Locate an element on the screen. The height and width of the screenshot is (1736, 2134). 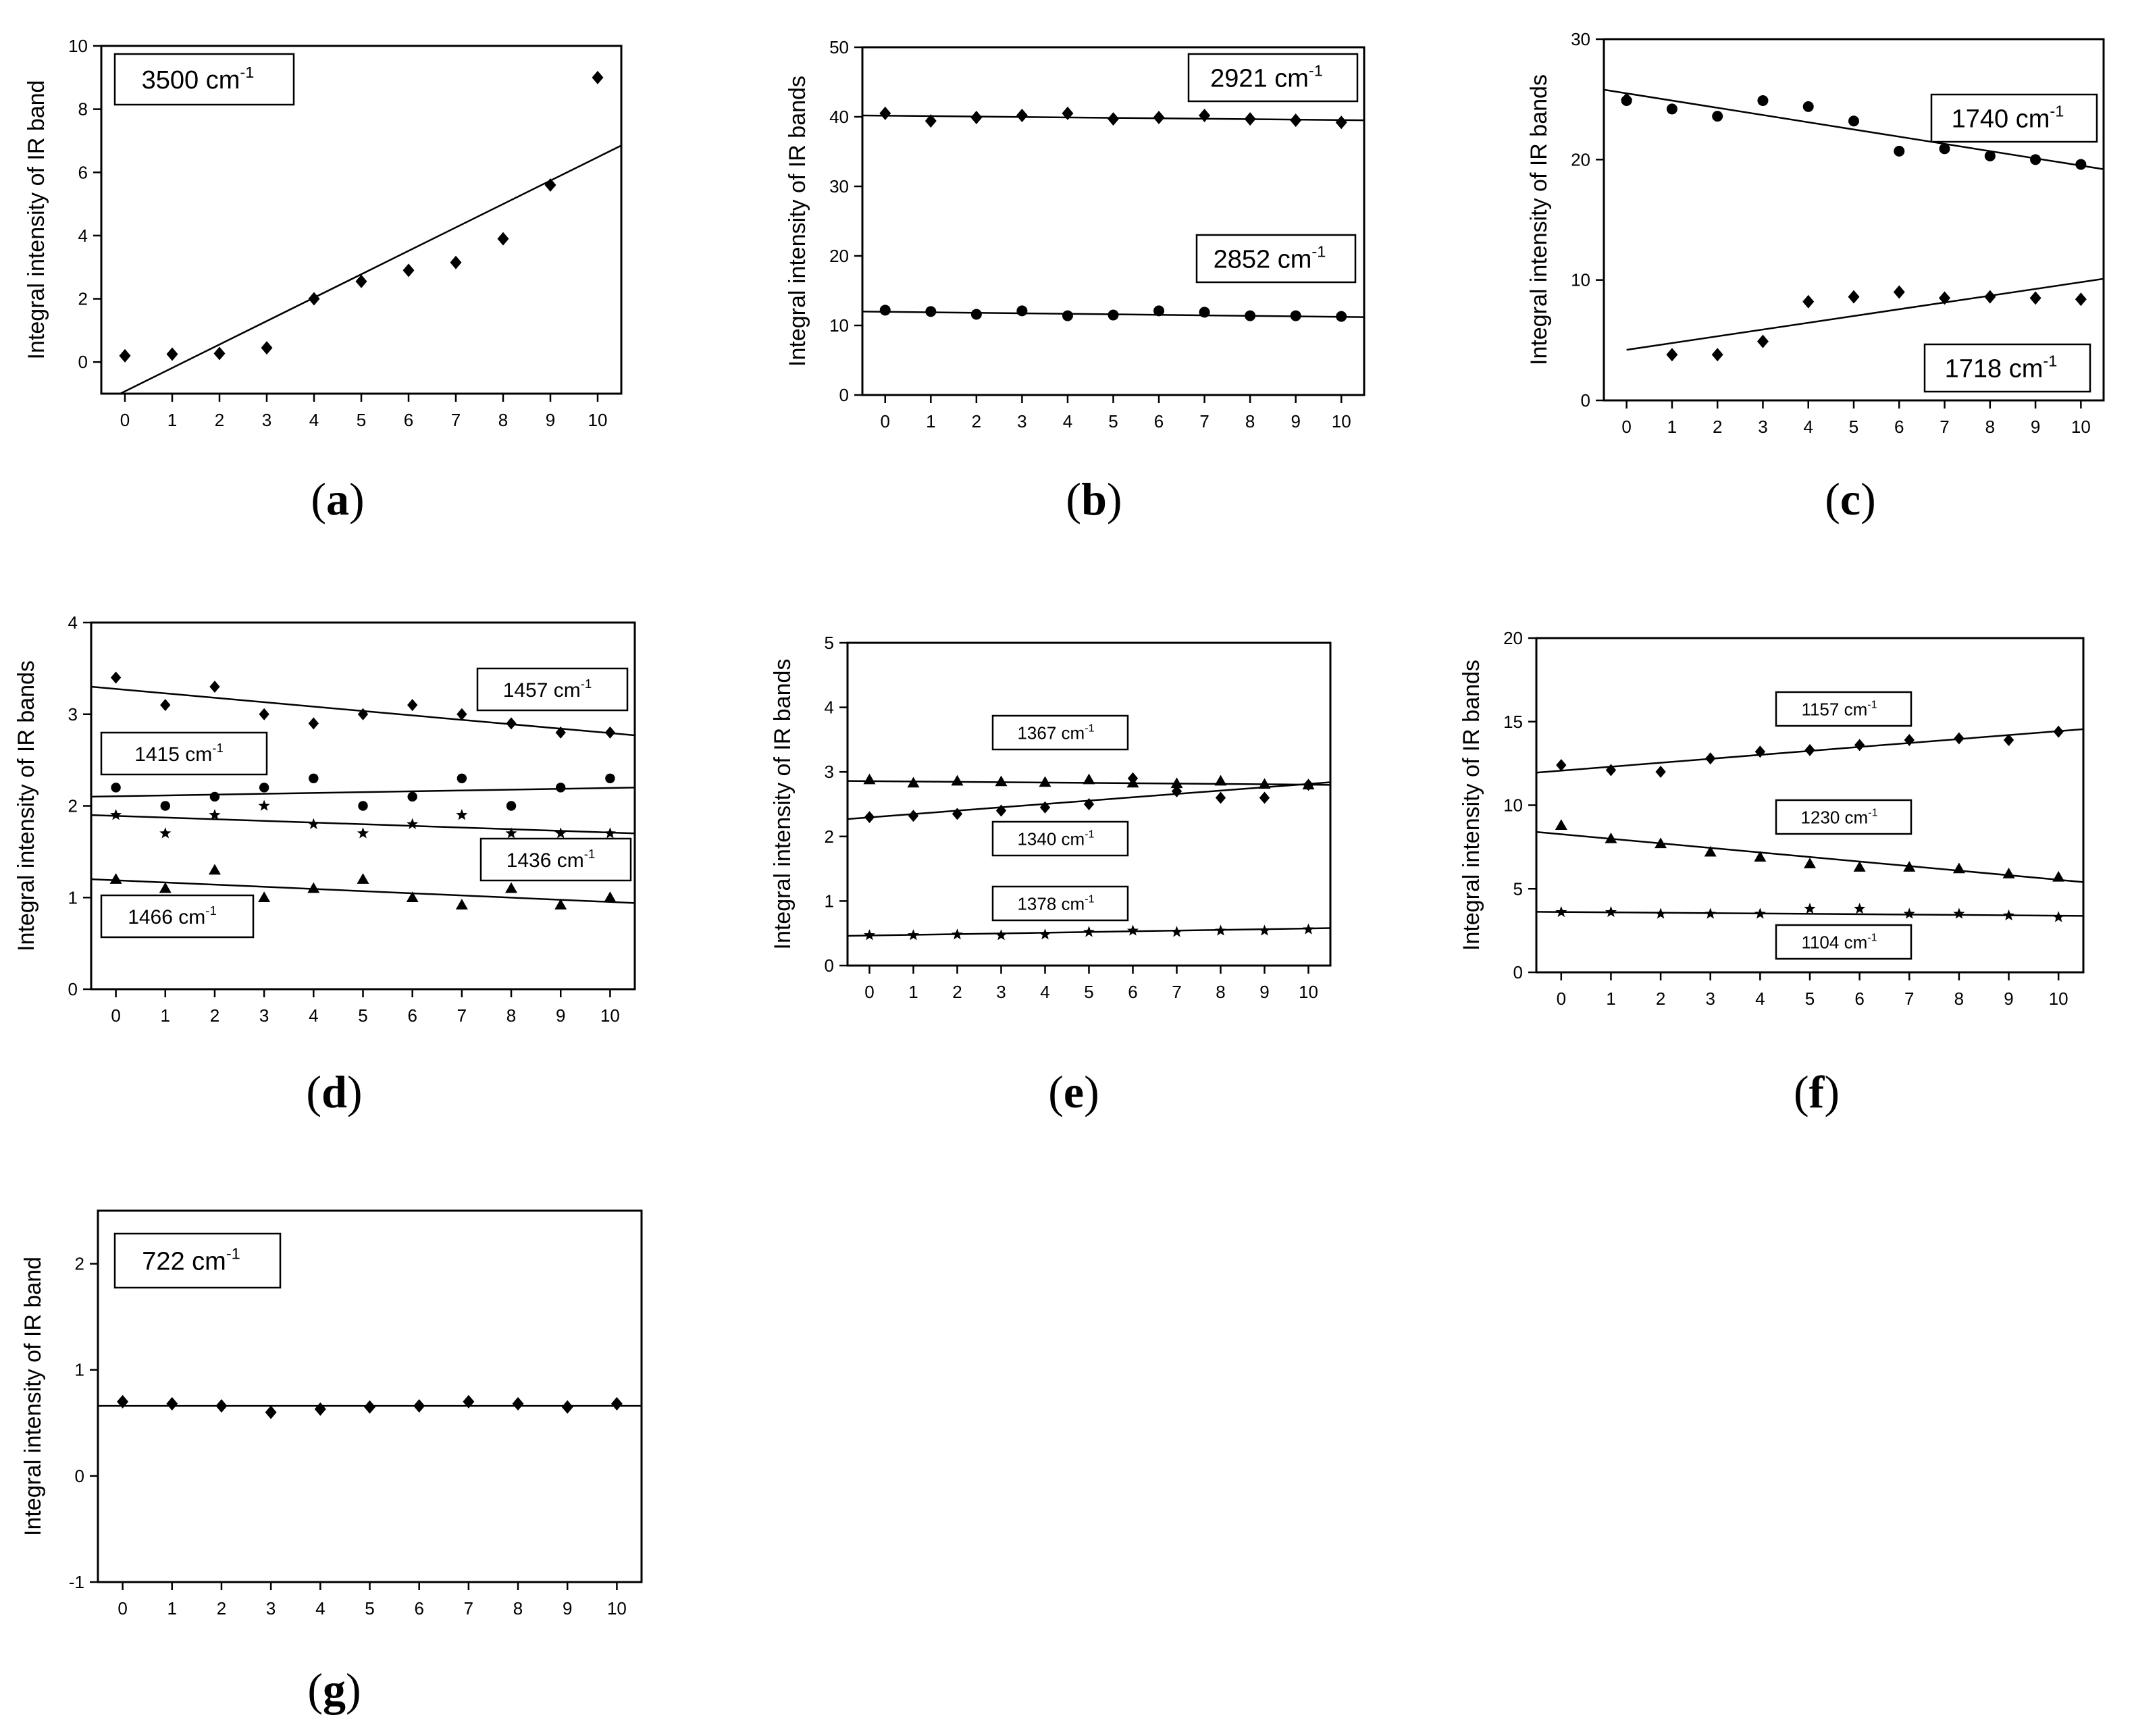
y-axis-title: Integral intensity of IR band is located at coordinates (37, 220).